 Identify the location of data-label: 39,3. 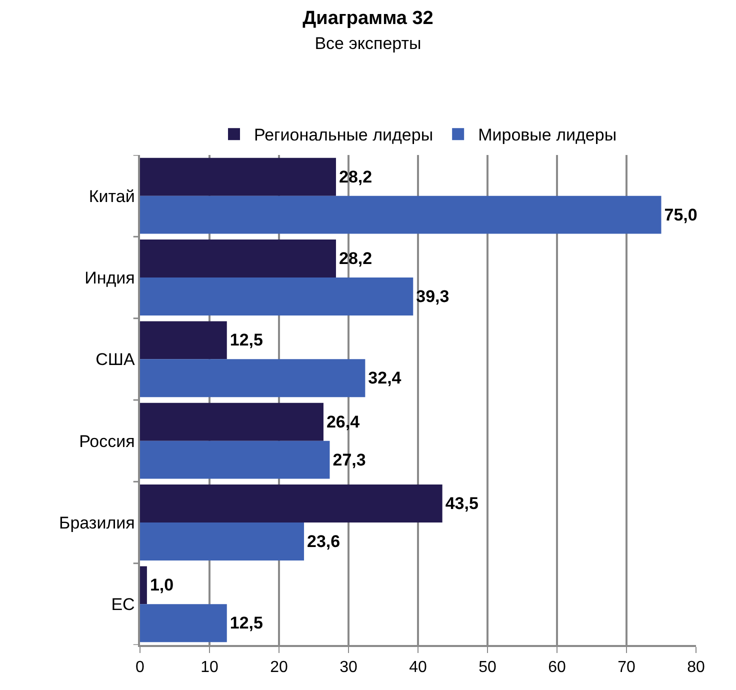
(433, 296).